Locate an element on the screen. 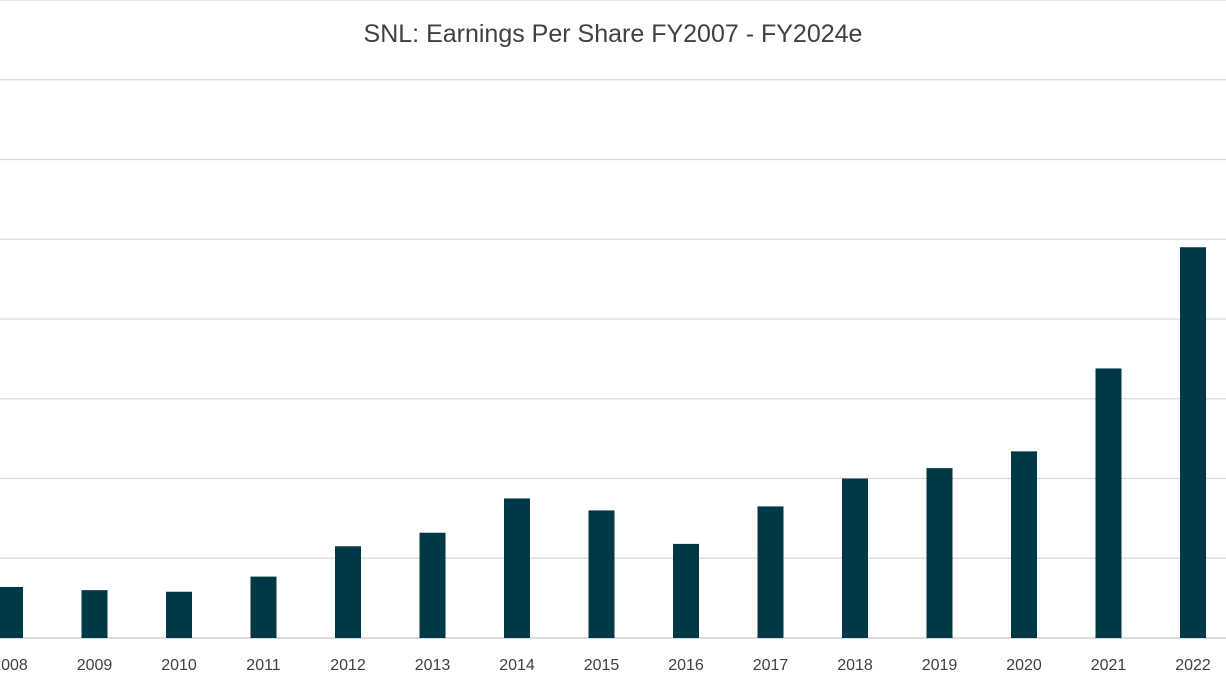 Image resolution: width=1226 pixels, height=690 pixels. x-tick-label: 2011 is located at coordinates (263, 665).